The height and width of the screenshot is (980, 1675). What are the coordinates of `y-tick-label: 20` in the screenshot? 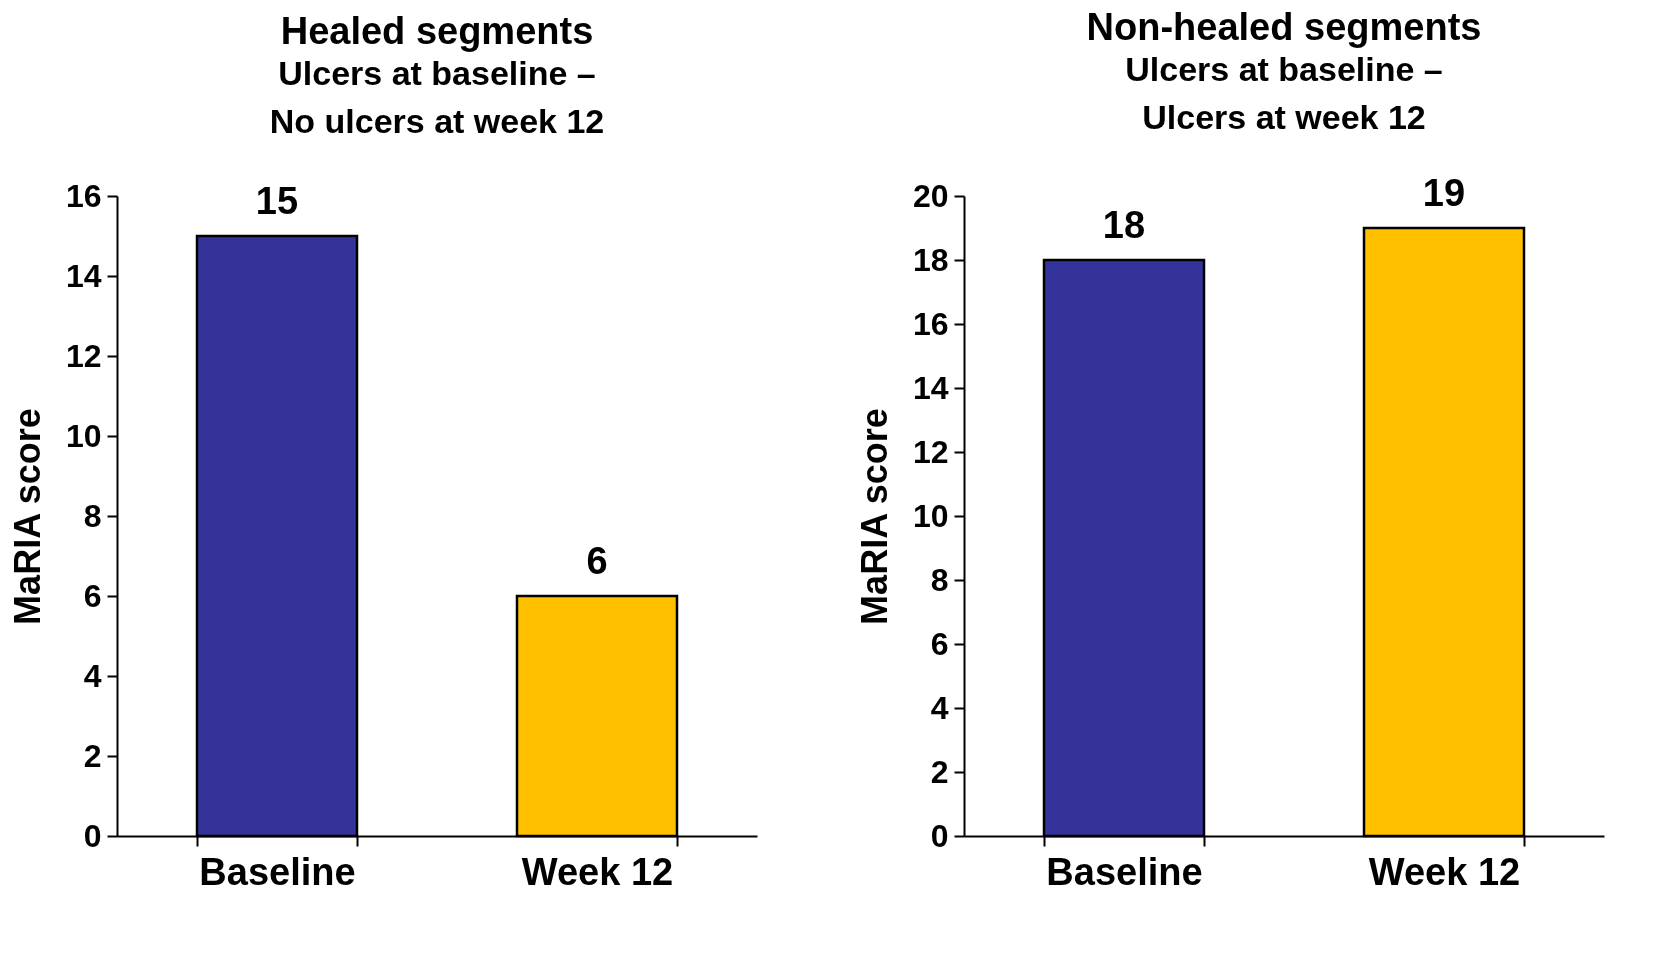 It's located at (930, 195).